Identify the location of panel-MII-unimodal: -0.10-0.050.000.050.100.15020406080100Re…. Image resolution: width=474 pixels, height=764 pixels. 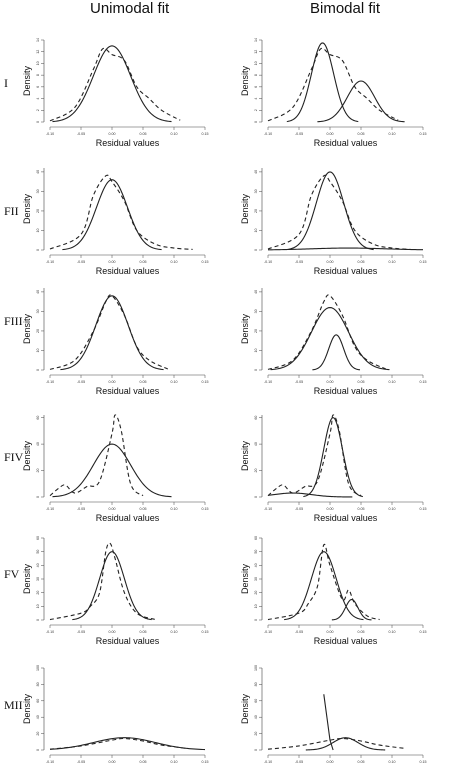
(115, 714).